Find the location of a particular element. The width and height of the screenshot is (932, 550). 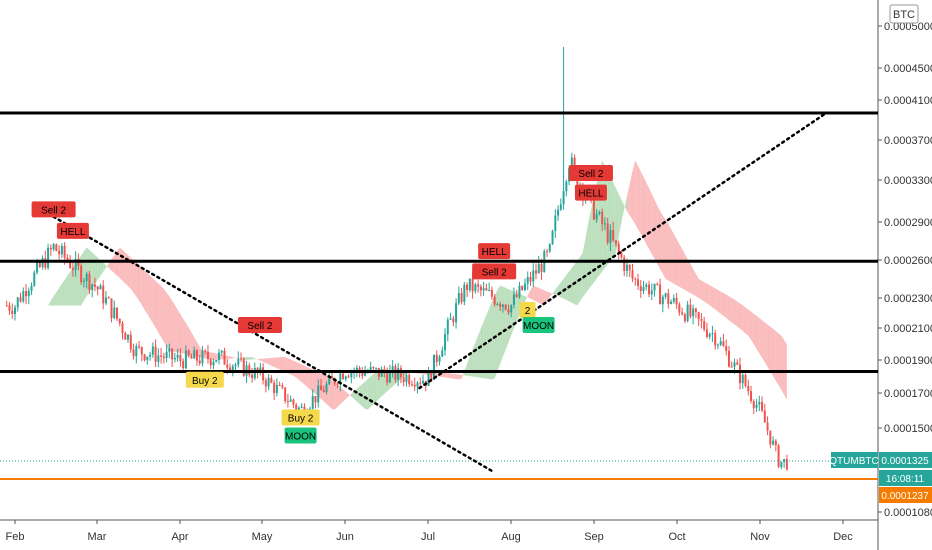

signal-tag-sell is located at coordinates (259, 325).